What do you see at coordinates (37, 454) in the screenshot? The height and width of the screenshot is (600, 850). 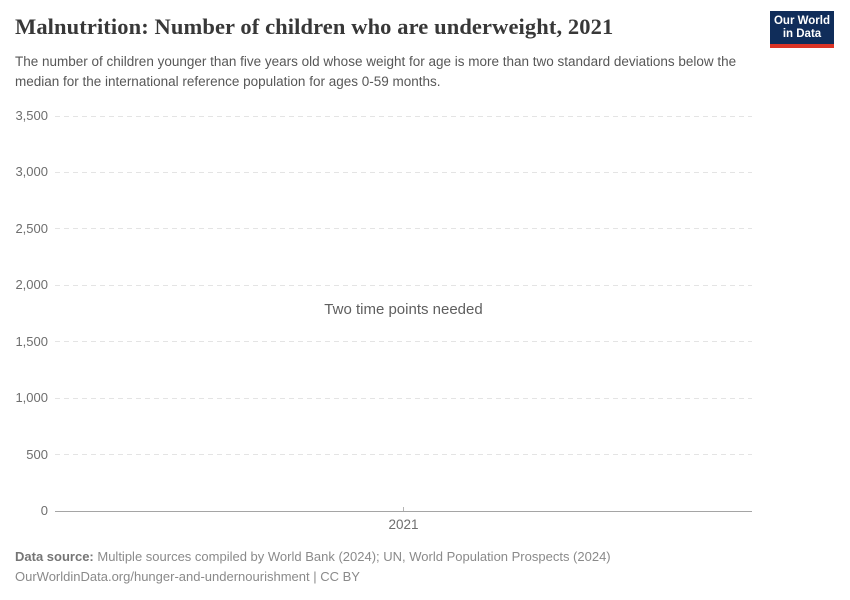 I see `y-tick-label: 500` at bounding box center [37, 454].